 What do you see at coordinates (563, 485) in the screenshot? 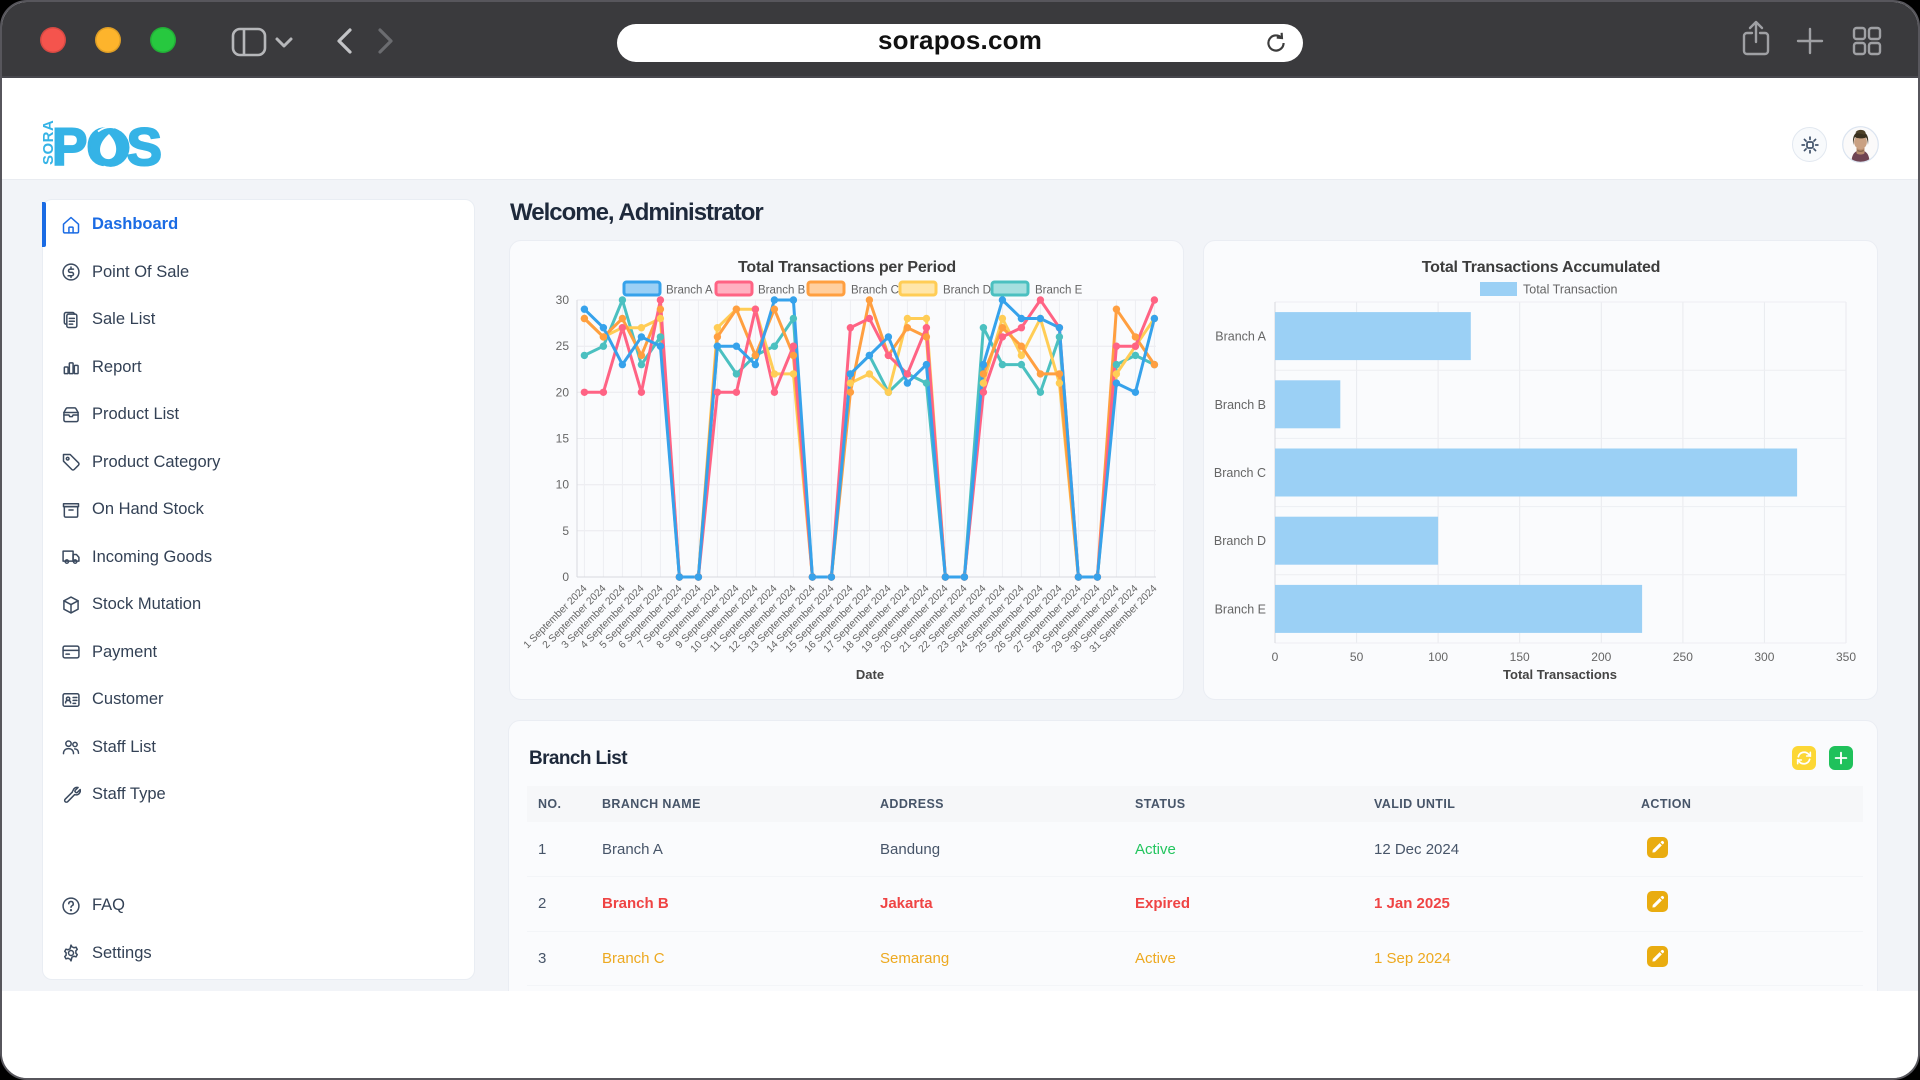
I see `svg-text: 10` at bounding box center [563, 485].